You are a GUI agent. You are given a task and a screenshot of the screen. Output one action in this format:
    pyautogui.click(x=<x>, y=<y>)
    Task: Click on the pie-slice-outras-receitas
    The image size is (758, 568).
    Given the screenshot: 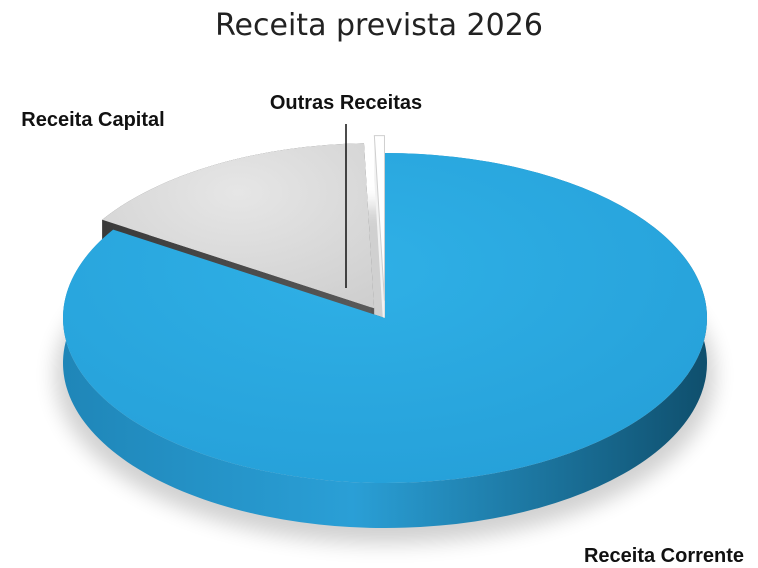 What is the action you would take?
    pyautogui.click(x=379, y=218)
    